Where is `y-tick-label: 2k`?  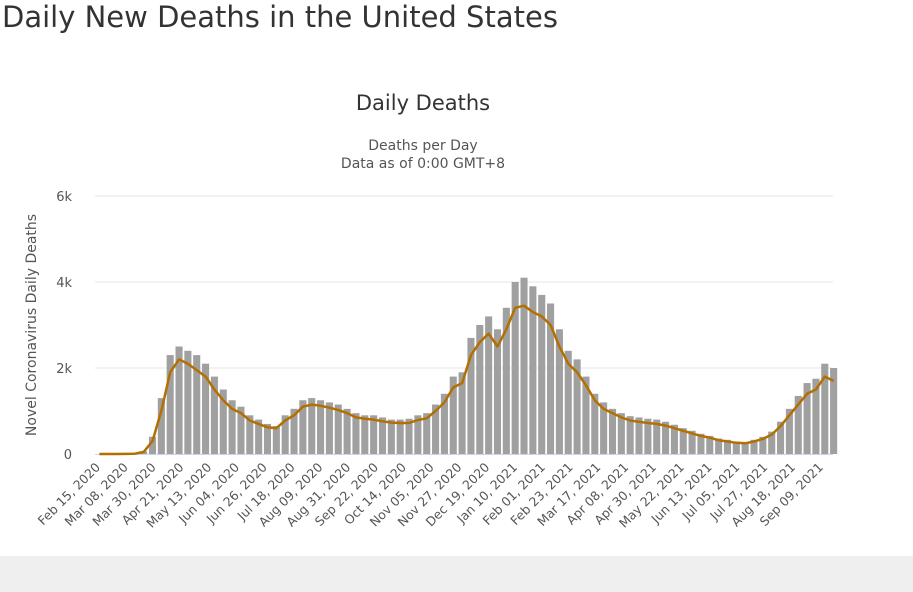 y-tick-label: 2k is located at coordinates (64, 369).